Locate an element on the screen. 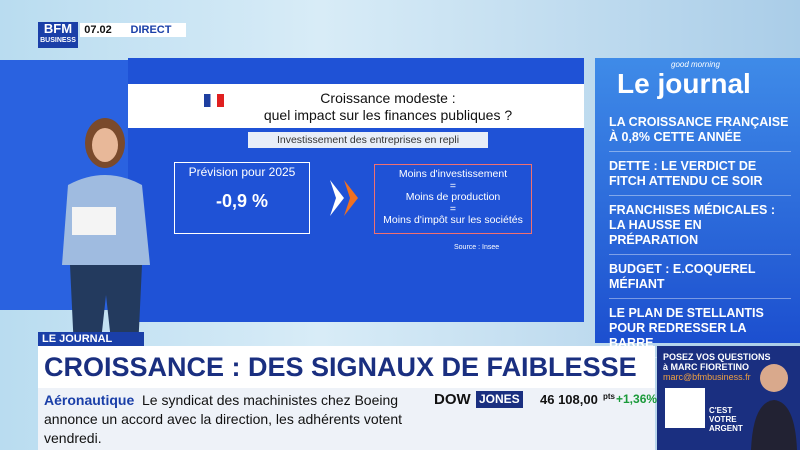 The width and height of the screenshot is (800, 450). tag: LE JOURNAL is located at coordinates (91, 339).